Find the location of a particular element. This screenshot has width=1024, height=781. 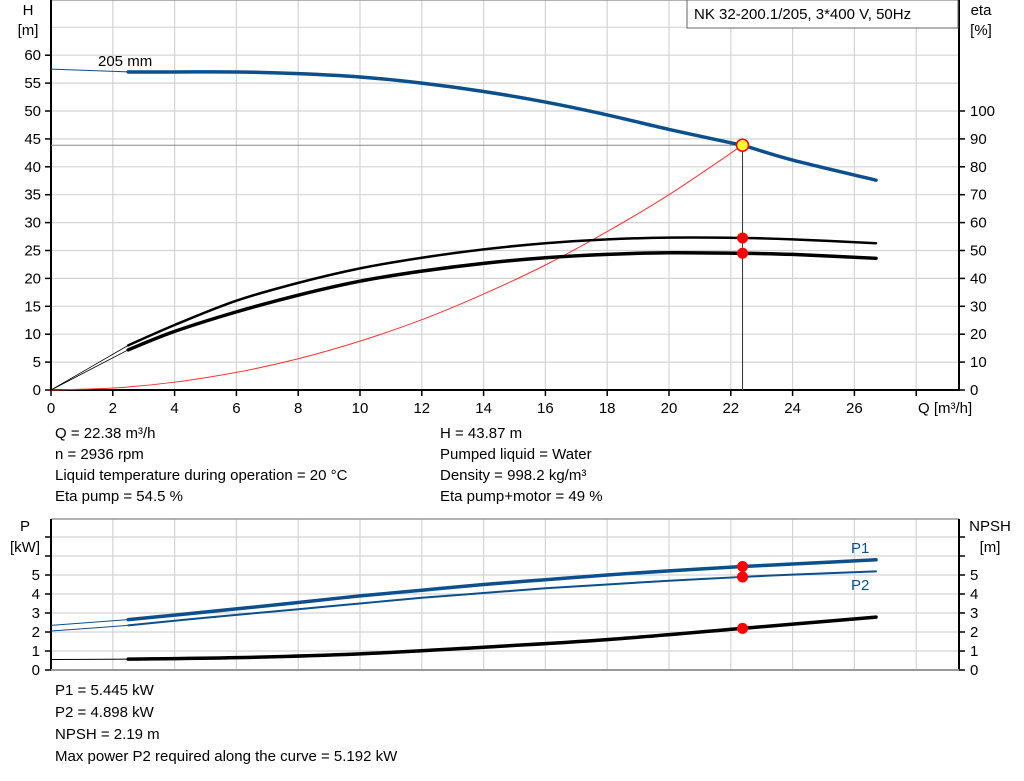

p-tick-label: 4 is located at coordinates (36, 594).